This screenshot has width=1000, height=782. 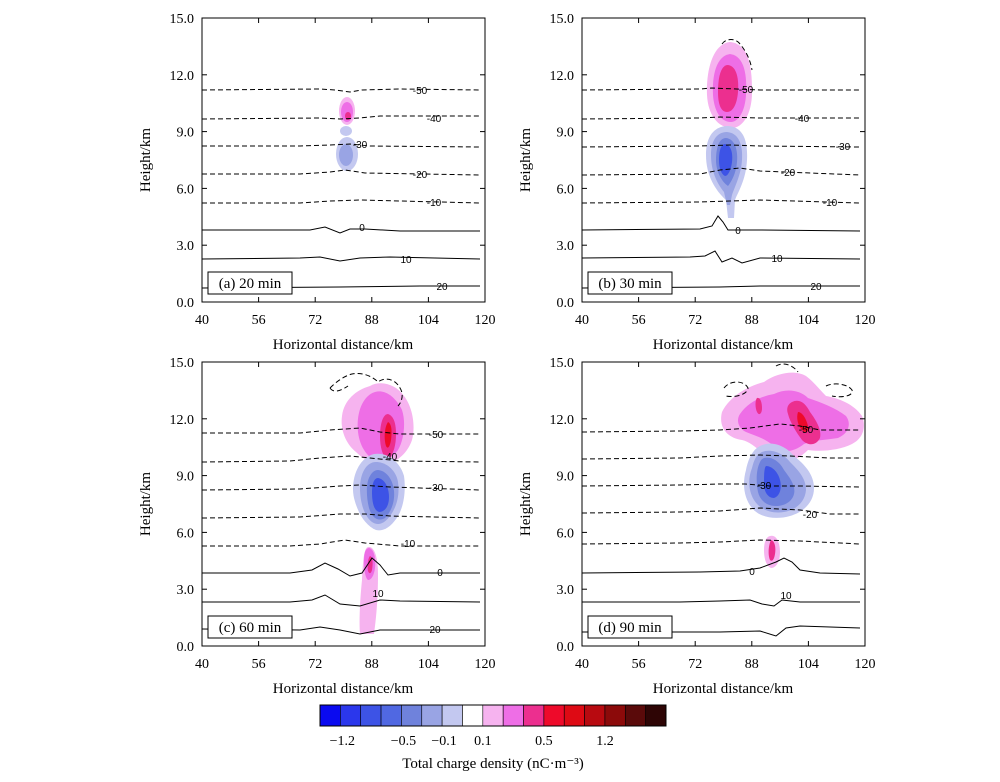 What do you see at coordinates (403, 741) in the screenshot?
I see `colorbar-tick-label: −0.5` at bounding box center [403, 741].